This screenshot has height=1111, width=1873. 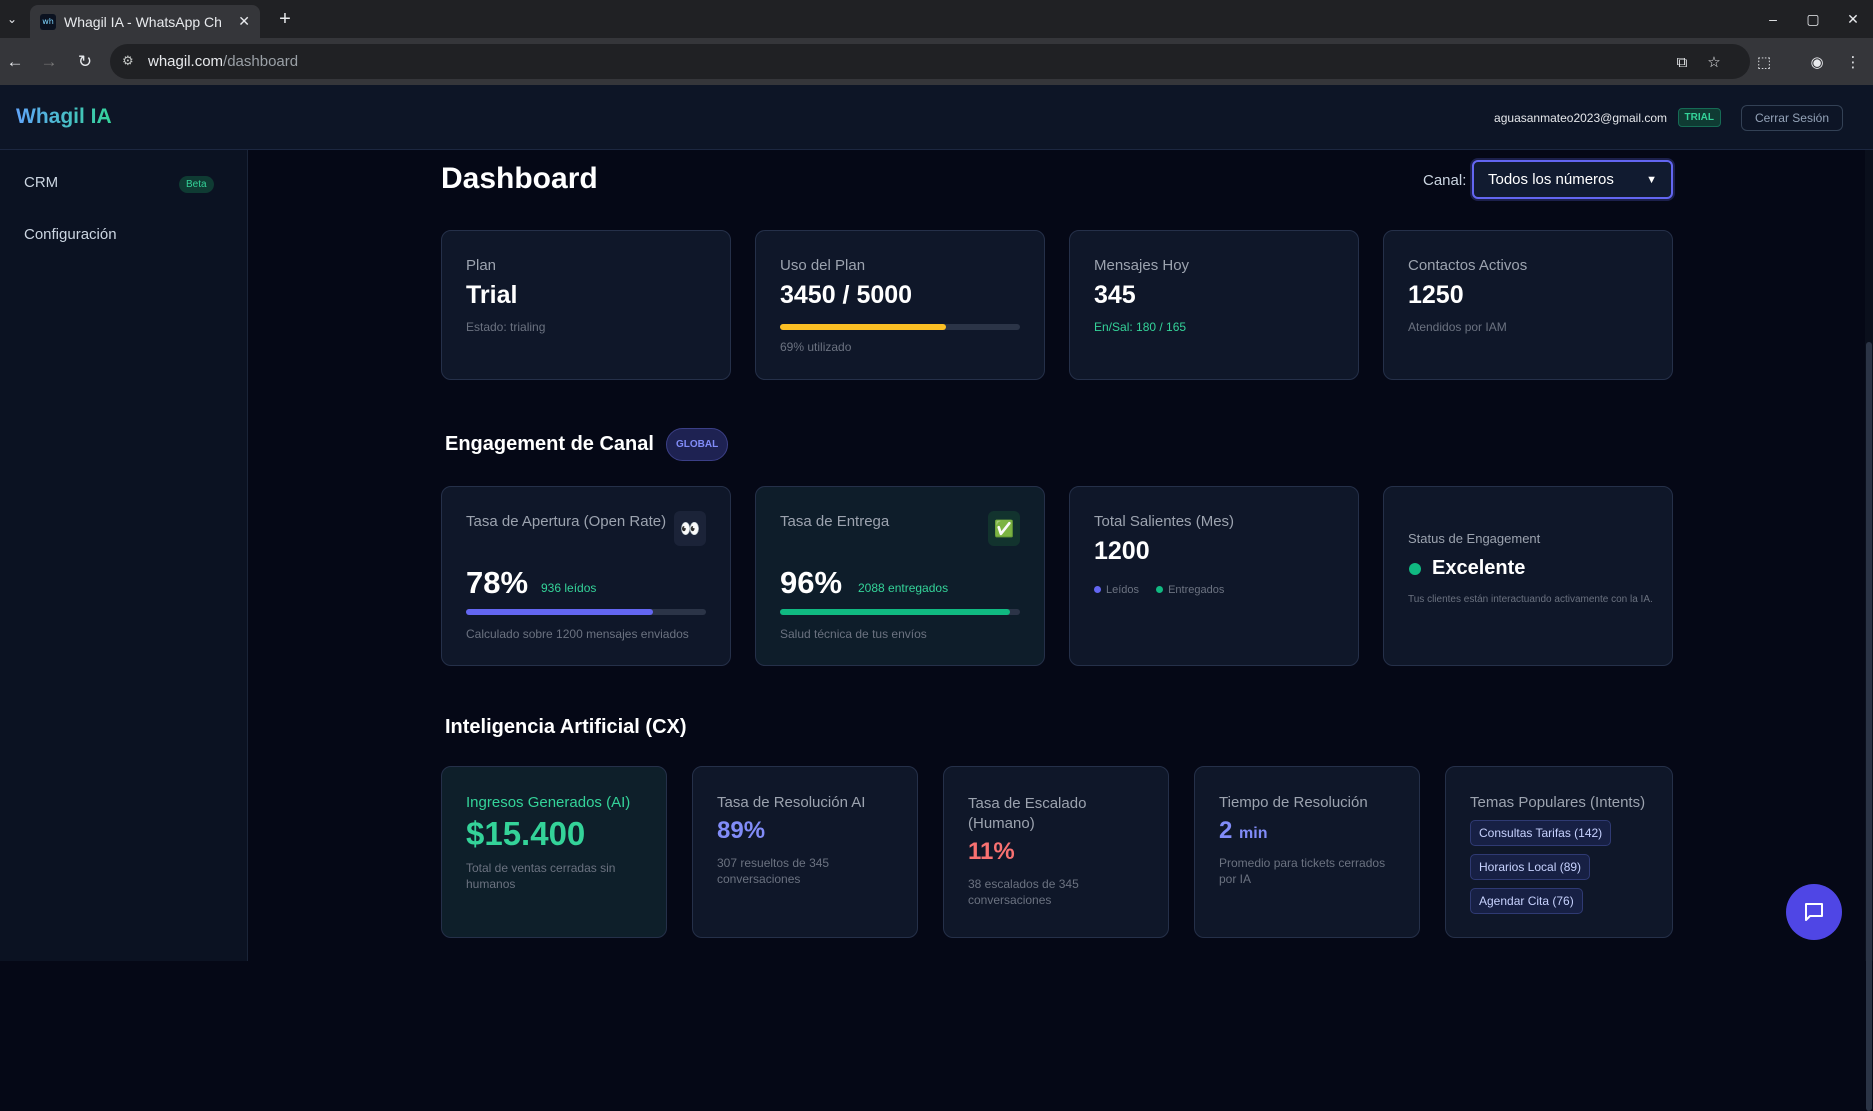 I want to click on legend-read: Leídos, so click(x=1123, y=590).